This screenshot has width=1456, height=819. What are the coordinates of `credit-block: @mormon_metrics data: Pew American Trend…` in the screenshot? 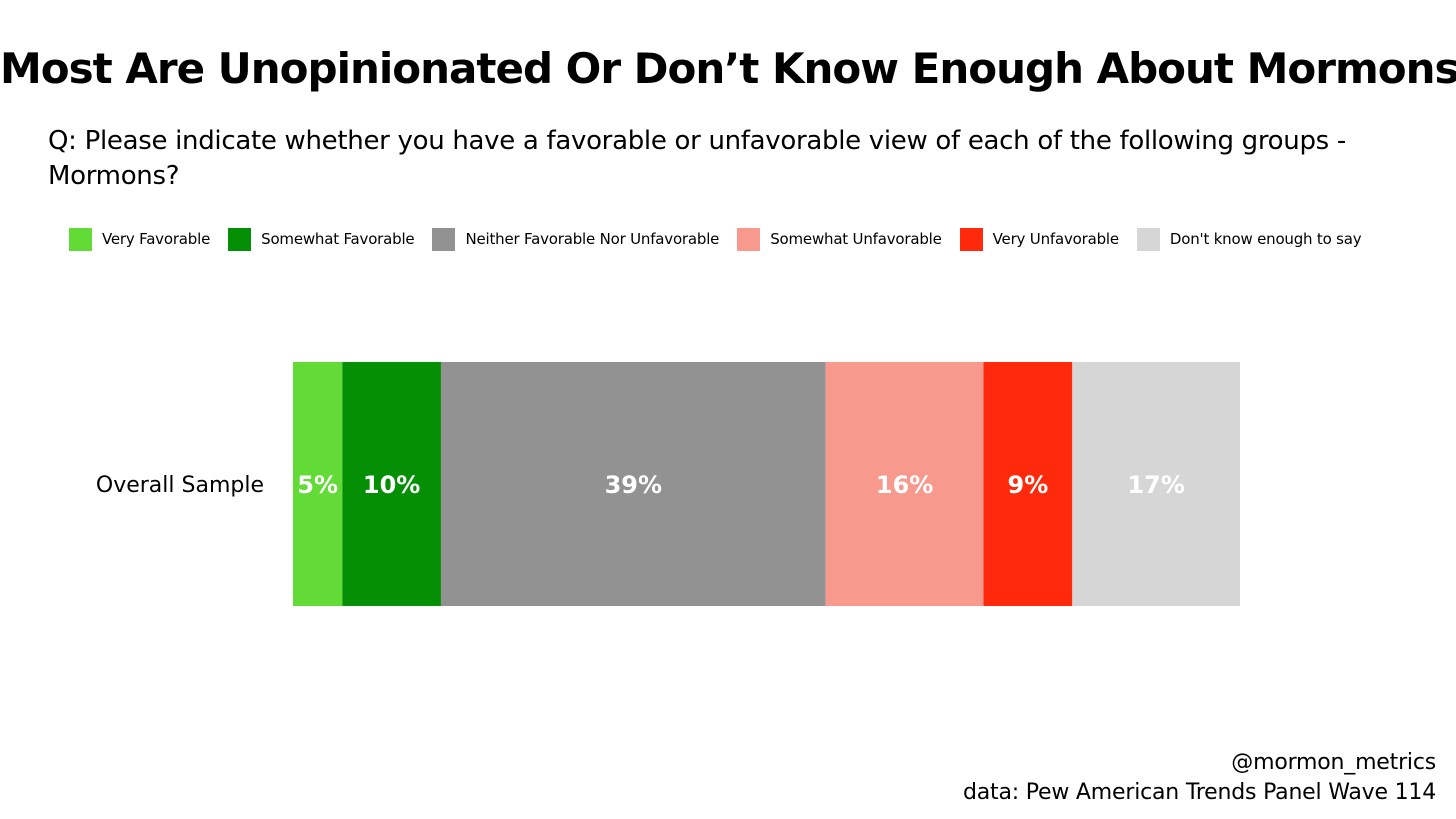 It's located at (1199, 778).